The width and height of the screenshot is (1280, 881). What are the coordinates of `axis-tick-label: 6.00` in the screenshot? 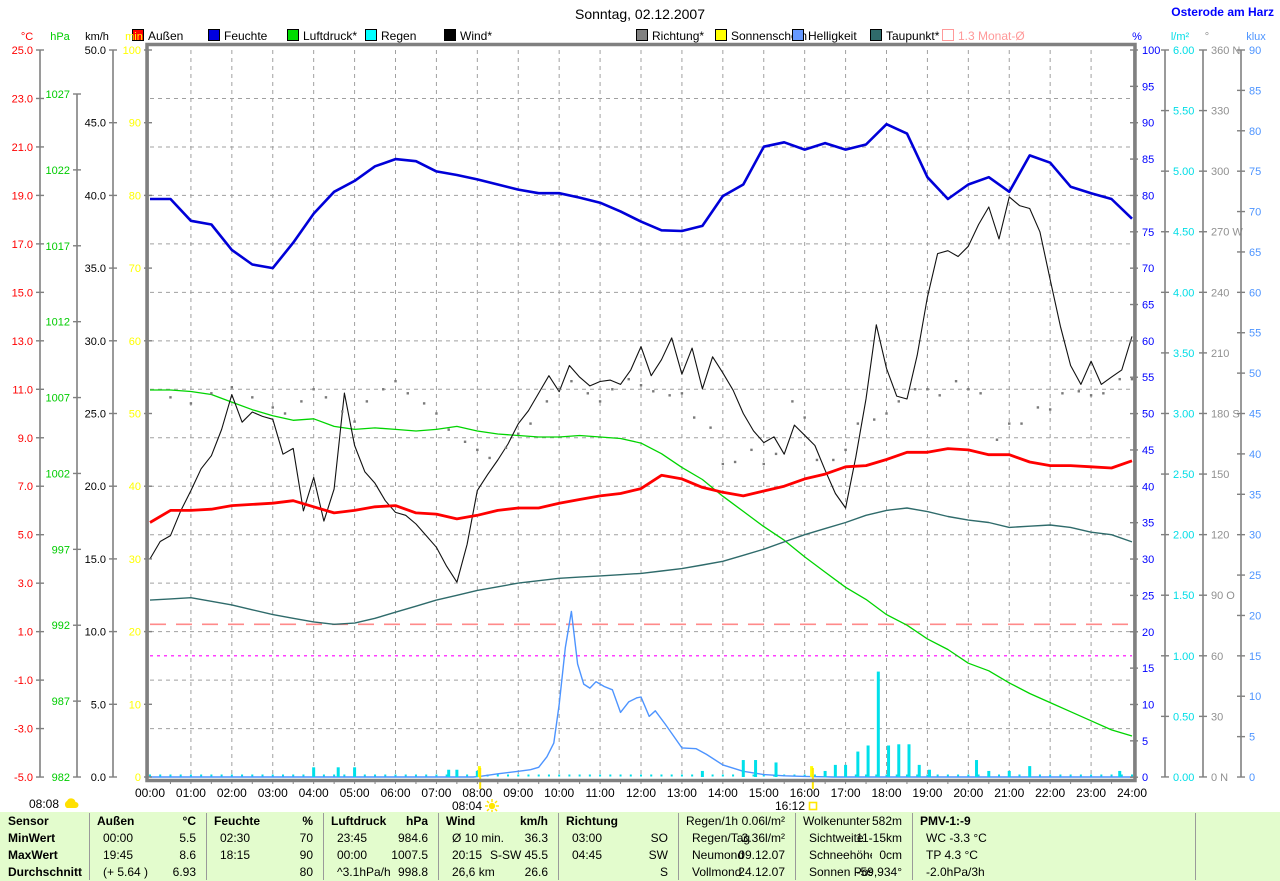 It's located at (1183, 51).